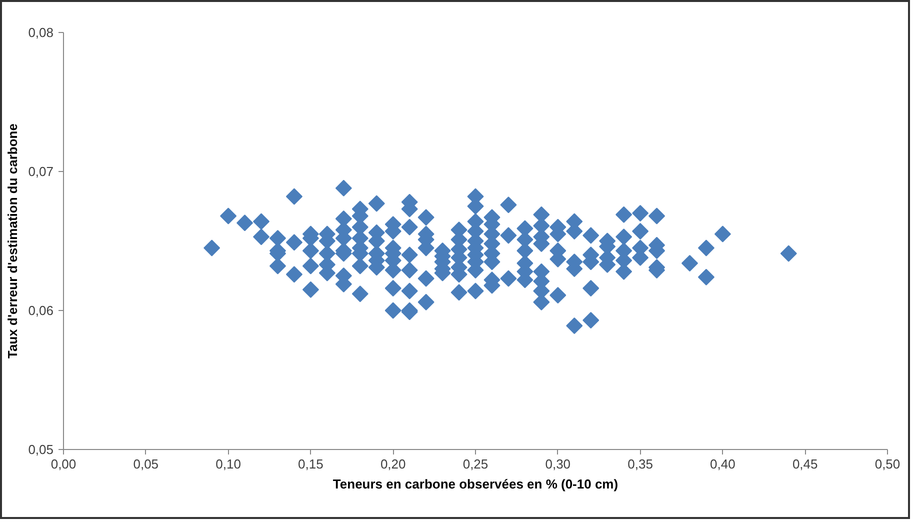 The width and height of the screenshot is (916, 527). I want to click on x-tick-label: 0,00, so click(63, 464).